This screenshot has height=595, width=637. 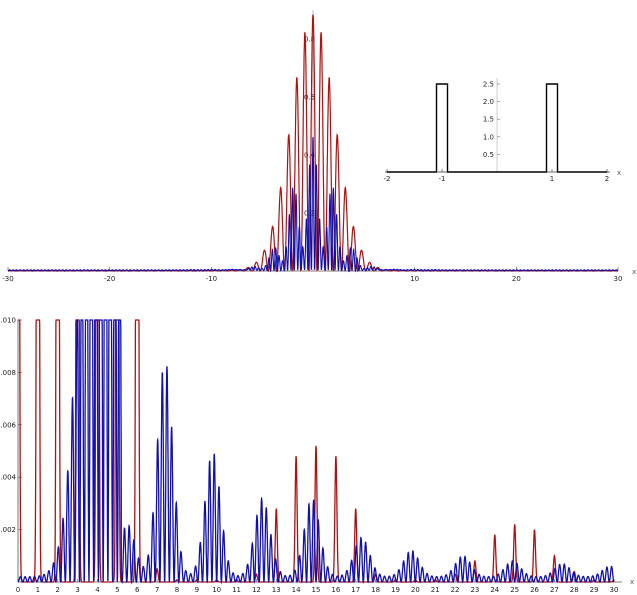 I want to click on top-y-tick-label: 0.8, so click(x=309, y=40).